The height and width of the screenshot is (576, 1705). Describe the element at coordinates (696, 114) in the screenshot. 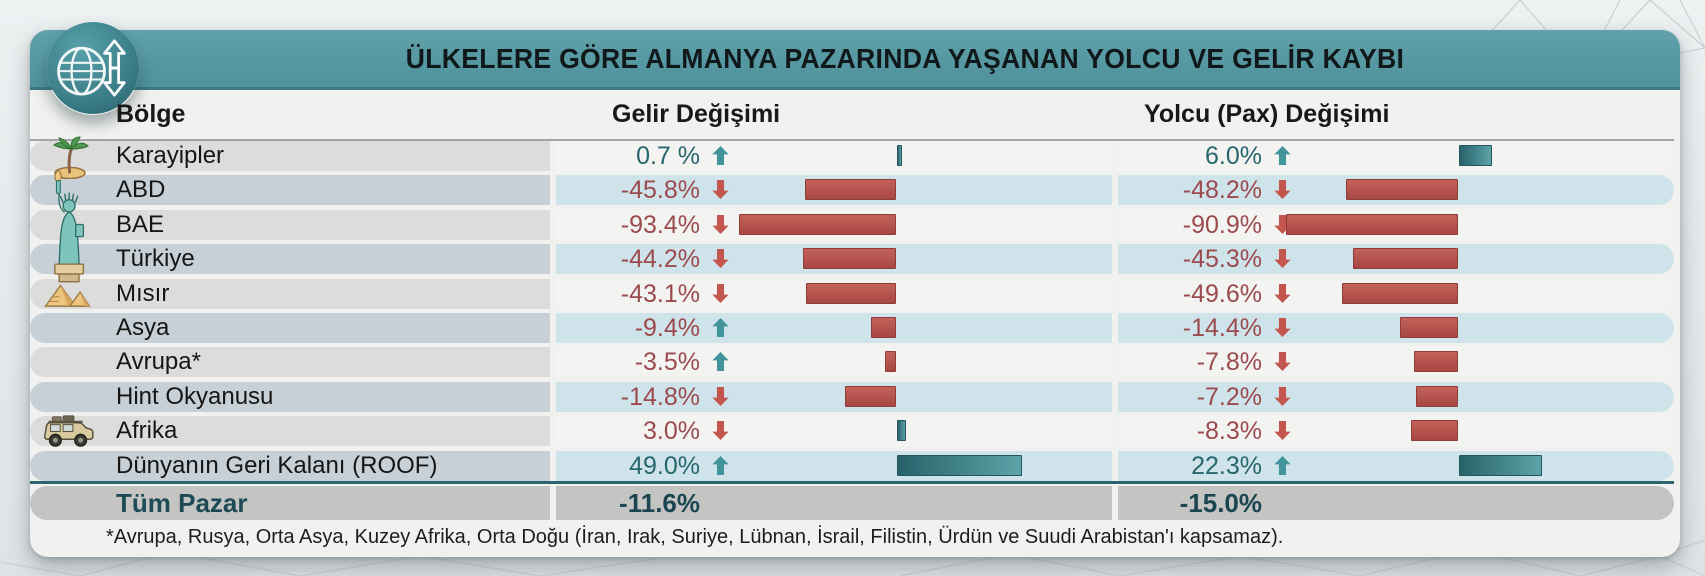

I see `column-header-revenue: Gelir Değişimi` at that location.